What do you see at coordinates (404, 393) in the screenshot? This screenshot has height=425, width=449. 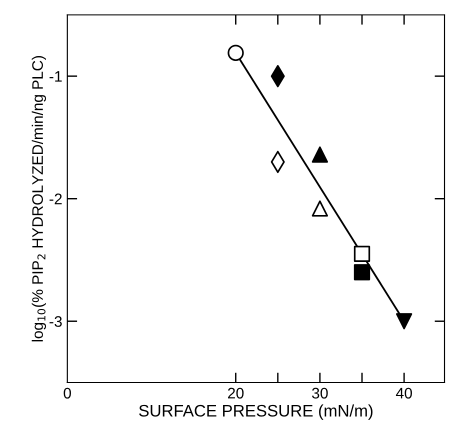 I see `x-tick-label: 40` at bounding box center [404, 393].